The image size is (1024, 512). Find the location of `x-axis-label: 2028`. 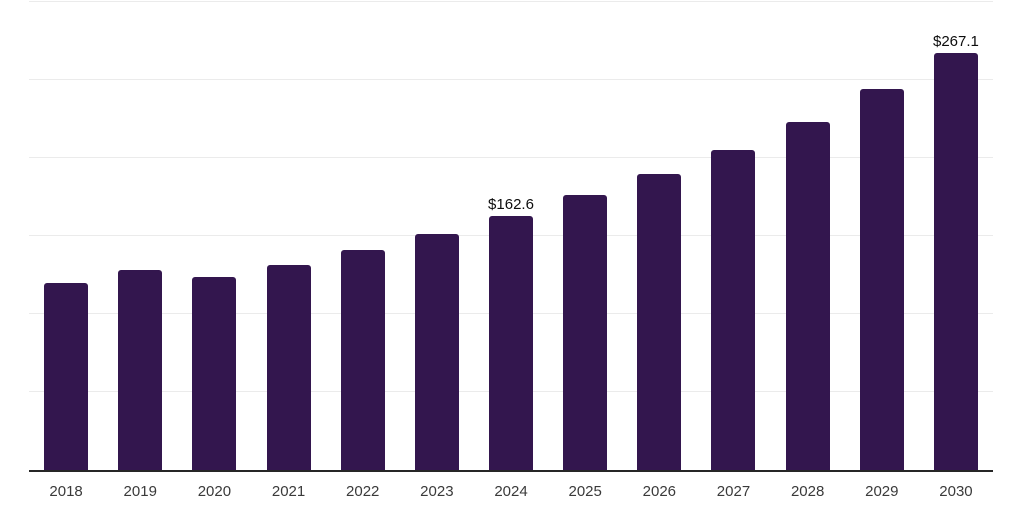

x-axis-label: 2028 is located at coordinates (807, 491).